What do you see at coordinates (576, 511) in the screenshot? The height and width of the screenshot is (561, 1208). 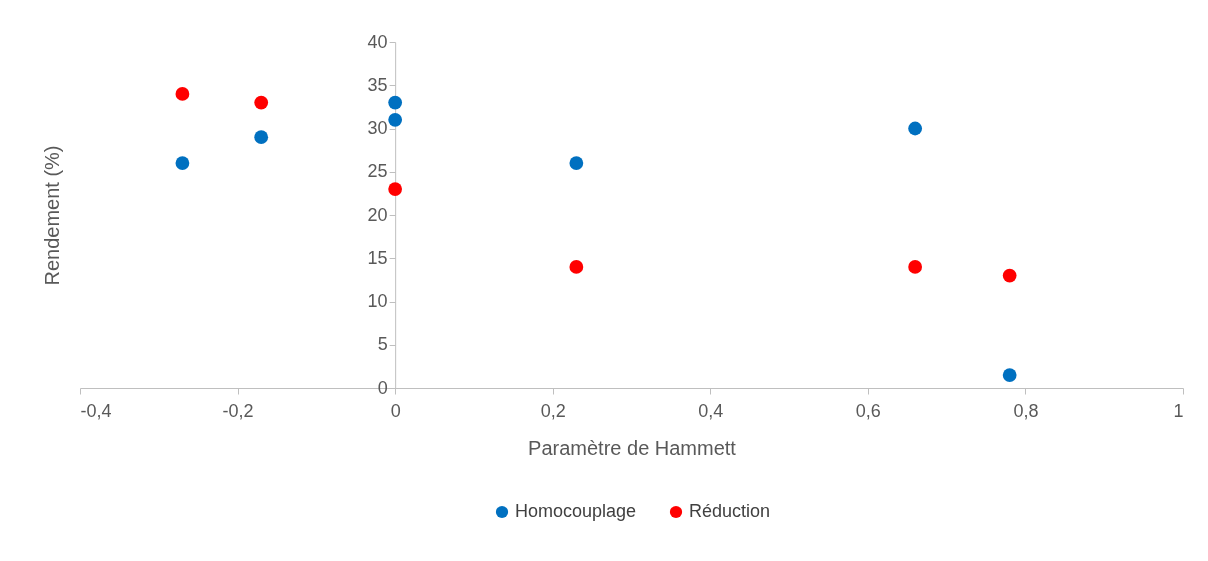 I see `legend-label: Homocouplage` at bounding box center [576, 511].